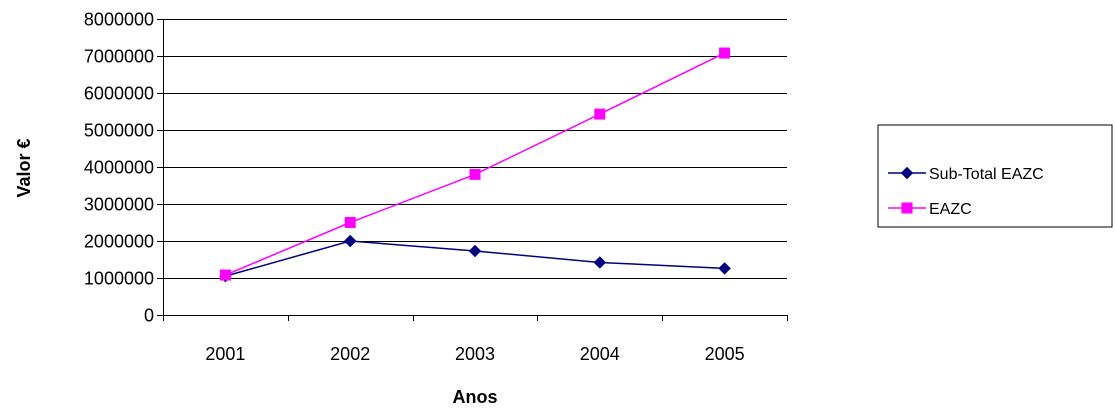 This screenshot has height=410, width=1115. What do you see at coordinates (119, 131) in the screenshot?
I see `y-tick-label: 5000000` at bounding box center [119, 131].